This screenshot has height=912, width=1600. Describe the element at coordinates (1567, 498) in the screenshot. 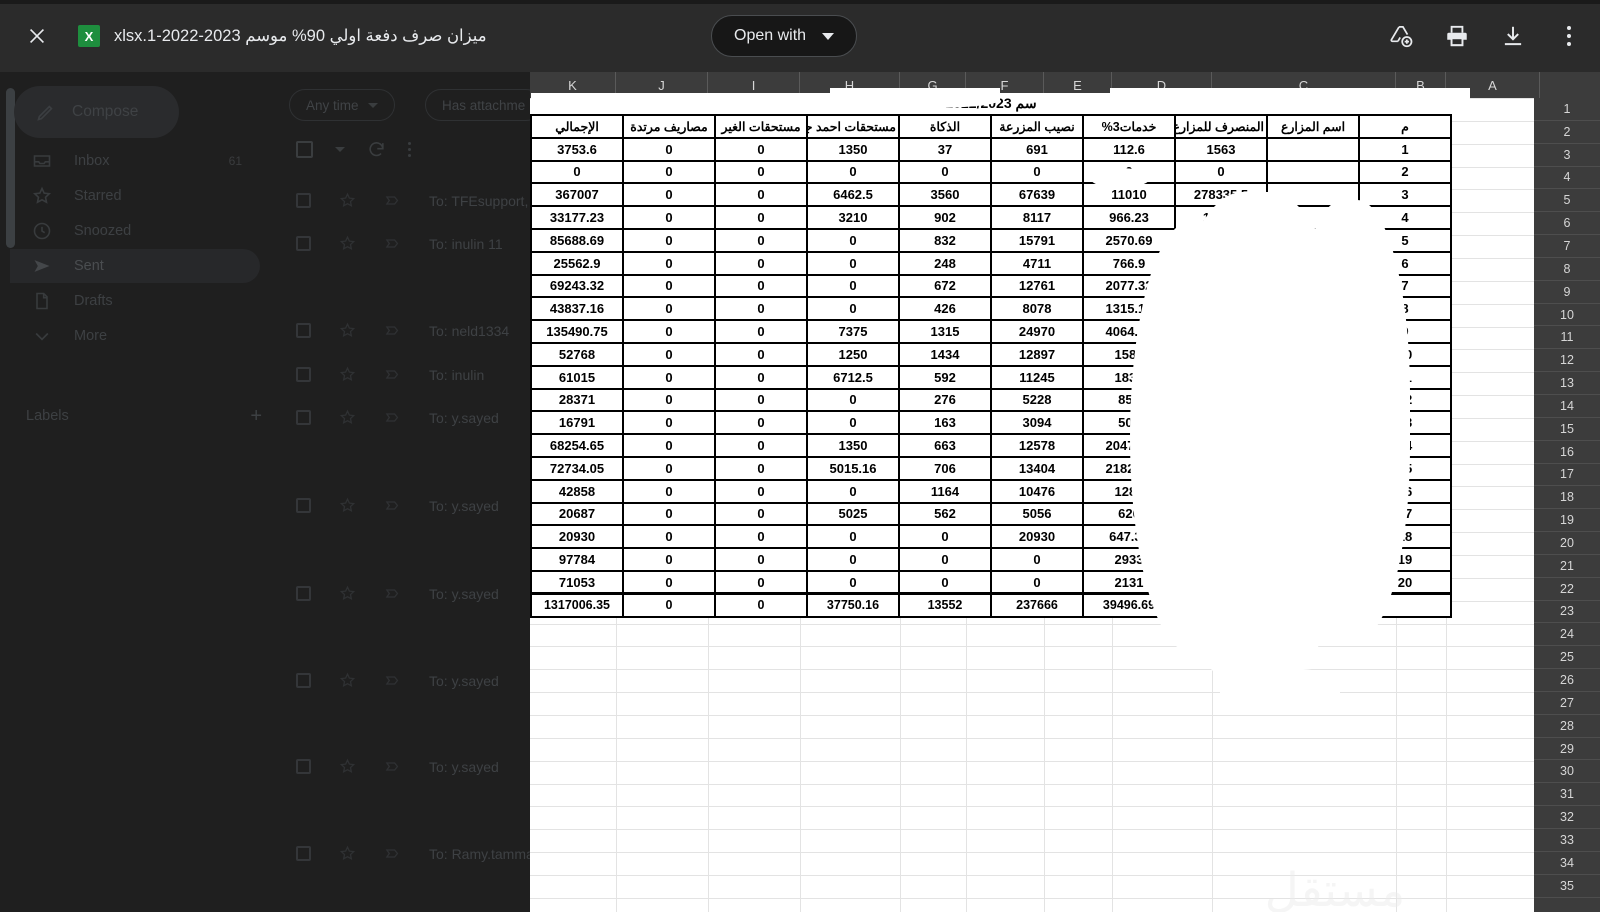

I see `row-header-18: 18` at that location.